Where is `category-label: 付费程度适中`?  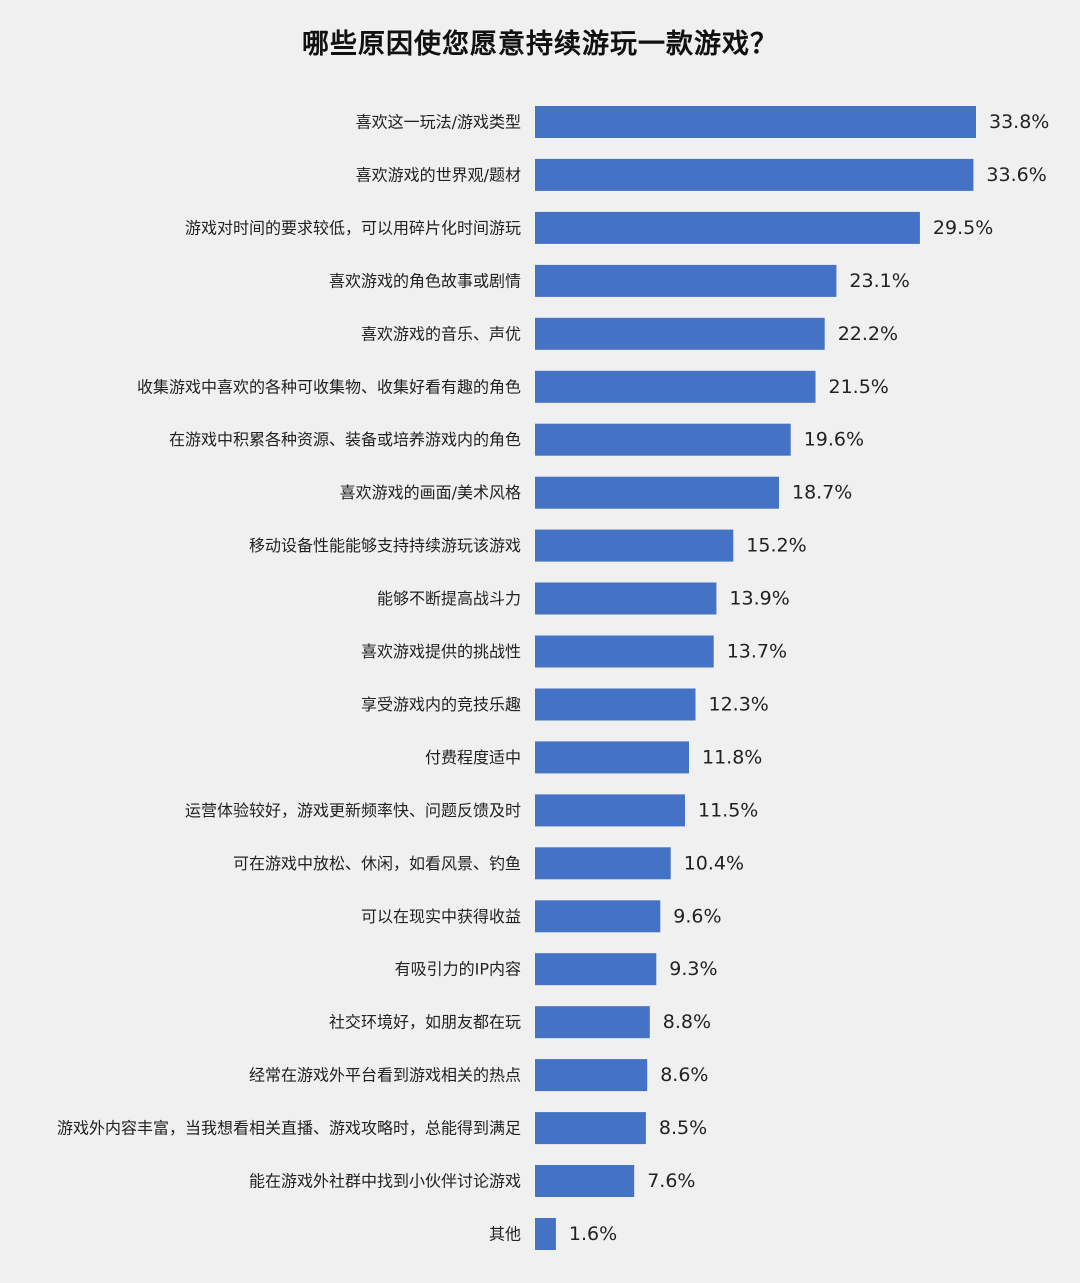
category-label: 付费程度适中 is located at coordinates (473, 757).